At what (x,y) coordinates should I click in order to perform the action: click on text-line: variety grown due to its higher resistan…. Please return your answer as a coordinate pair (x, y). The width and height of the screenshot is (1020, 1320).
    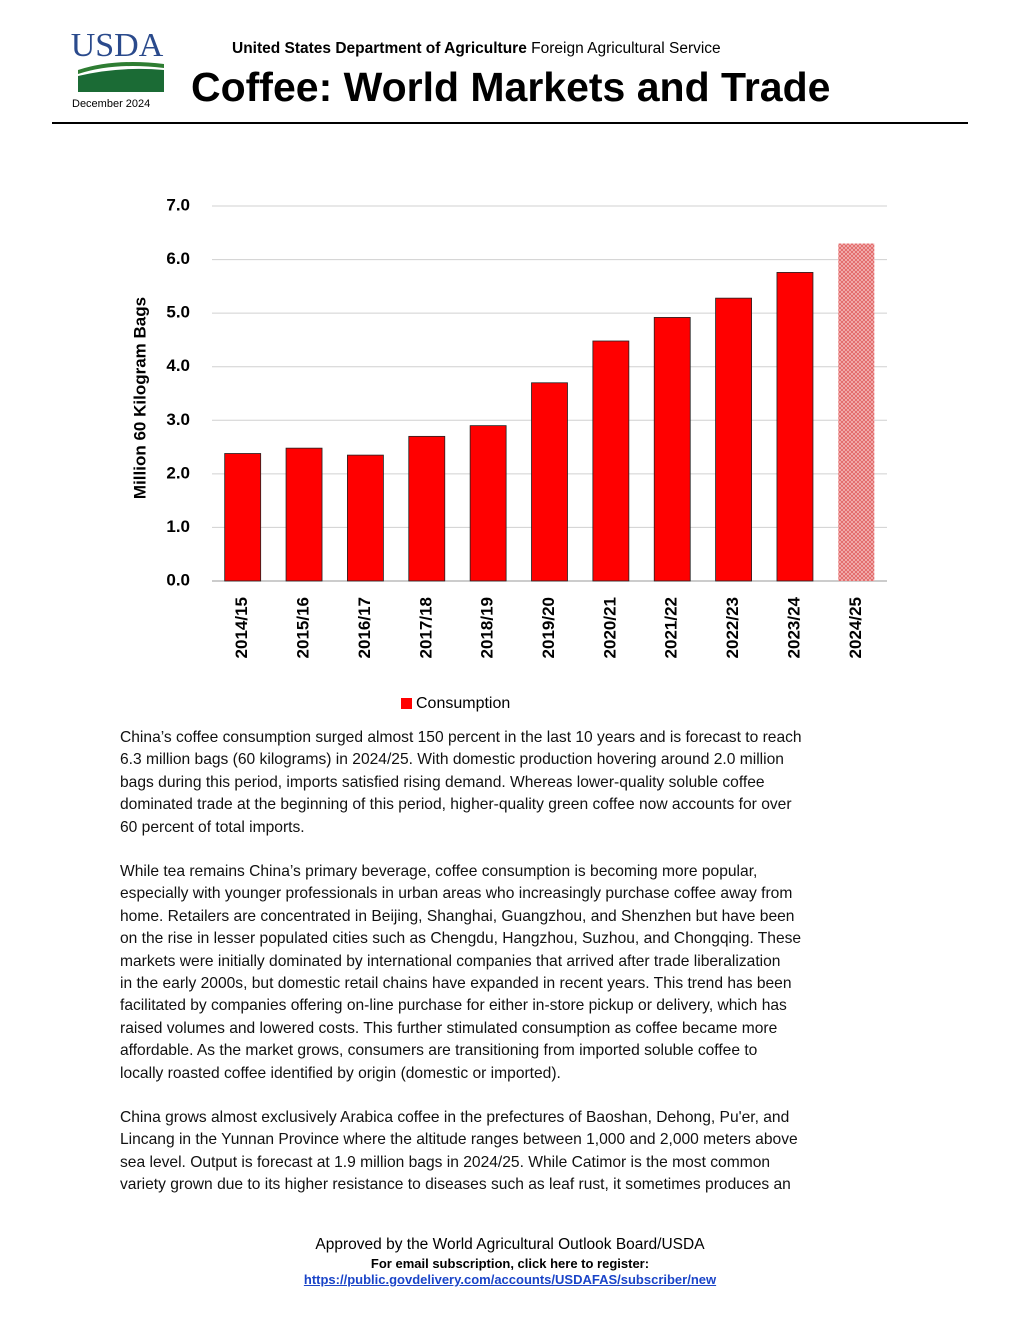
    Looking at the image, I should click on (455, 1185).